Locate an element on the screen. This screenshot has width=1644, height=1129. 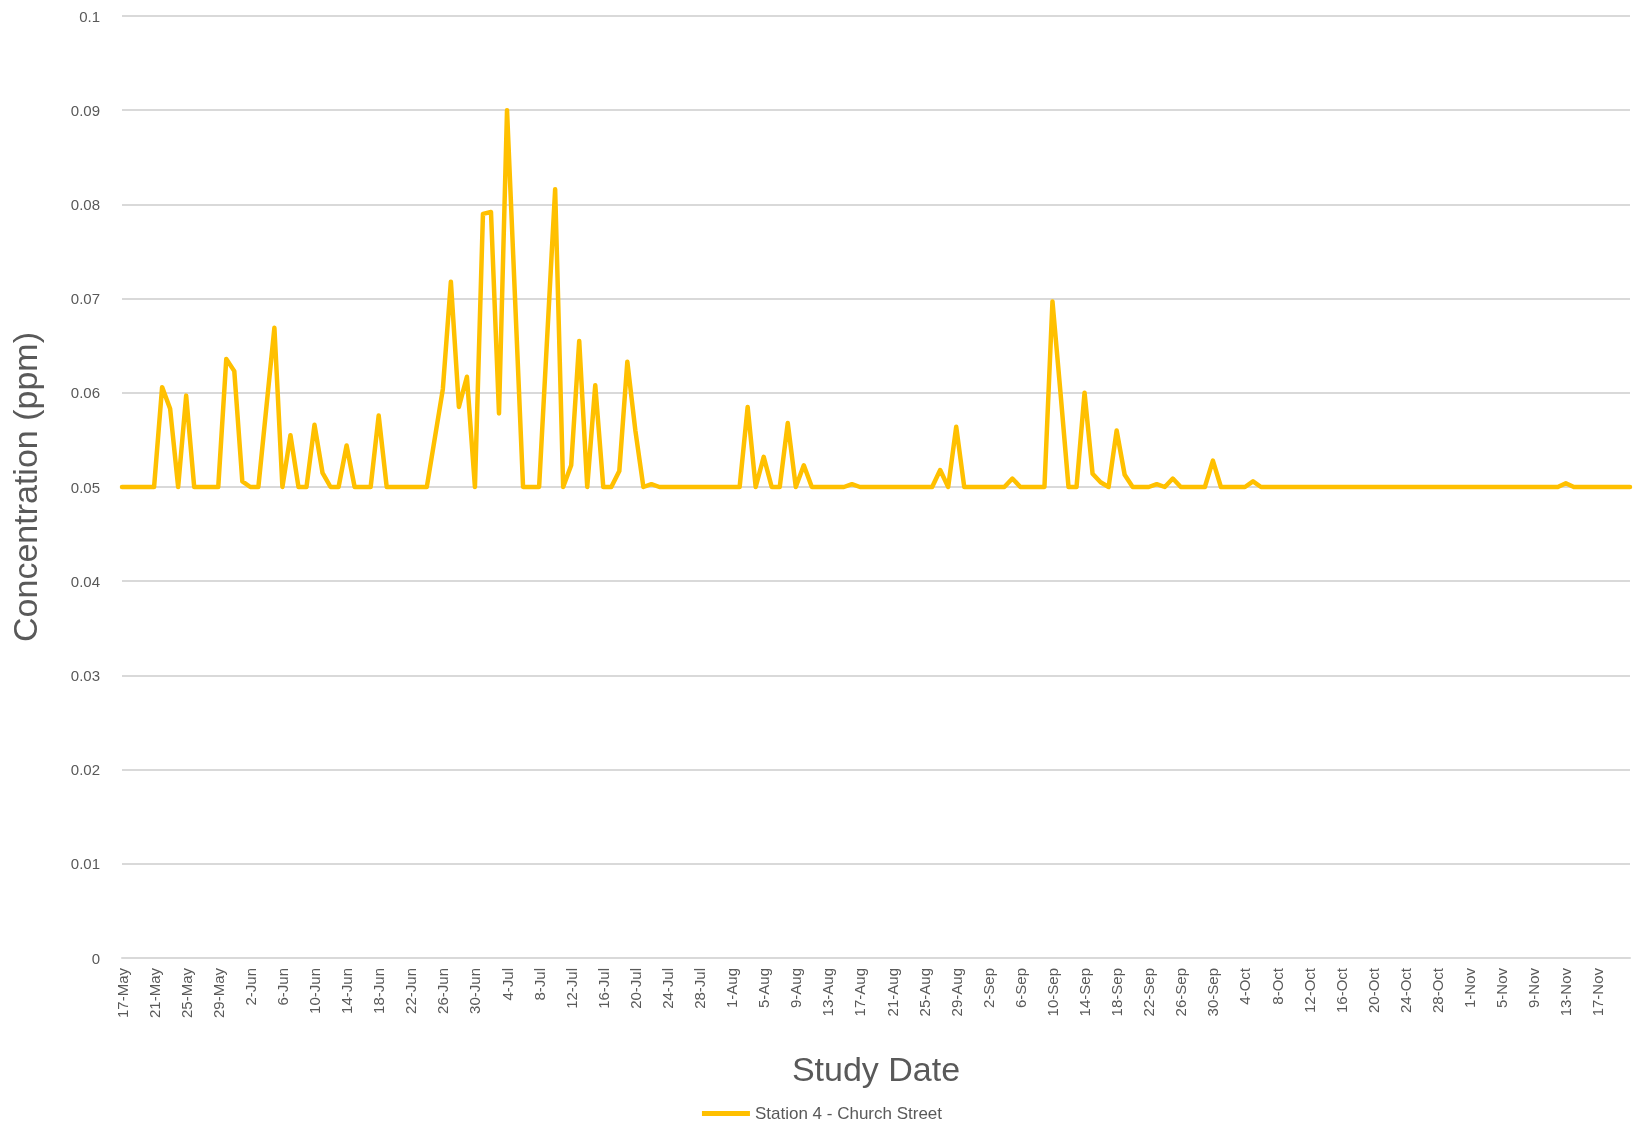
x-tick-label: 26-Sep is located at coordinates (1181, 992).